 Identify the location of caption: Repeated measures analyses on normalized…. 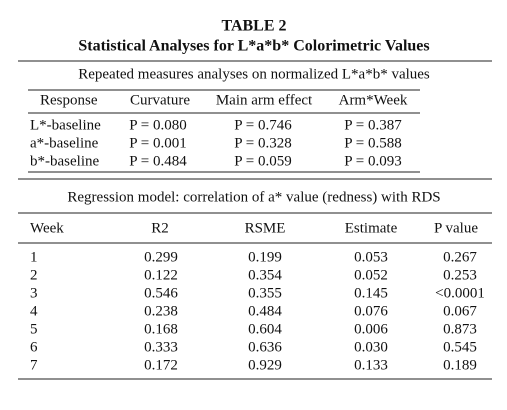
(254, 74).